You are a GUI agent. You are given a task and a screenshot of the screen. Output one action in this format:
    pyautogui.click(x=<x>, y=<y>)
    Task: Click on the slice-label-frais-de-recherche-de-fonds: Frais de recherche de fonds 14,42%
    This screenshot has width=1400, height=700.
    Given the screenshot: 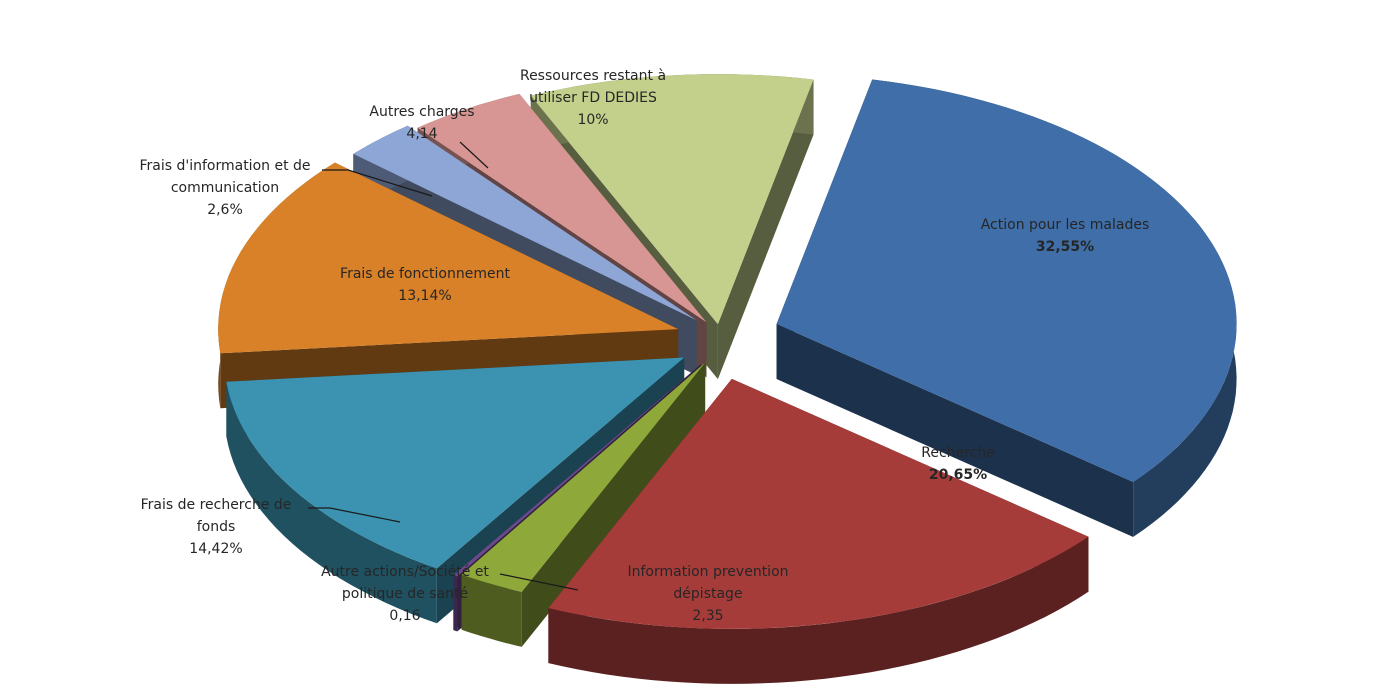 What is the action you would take?
    pyautogui.click(x=216, y=527)
    